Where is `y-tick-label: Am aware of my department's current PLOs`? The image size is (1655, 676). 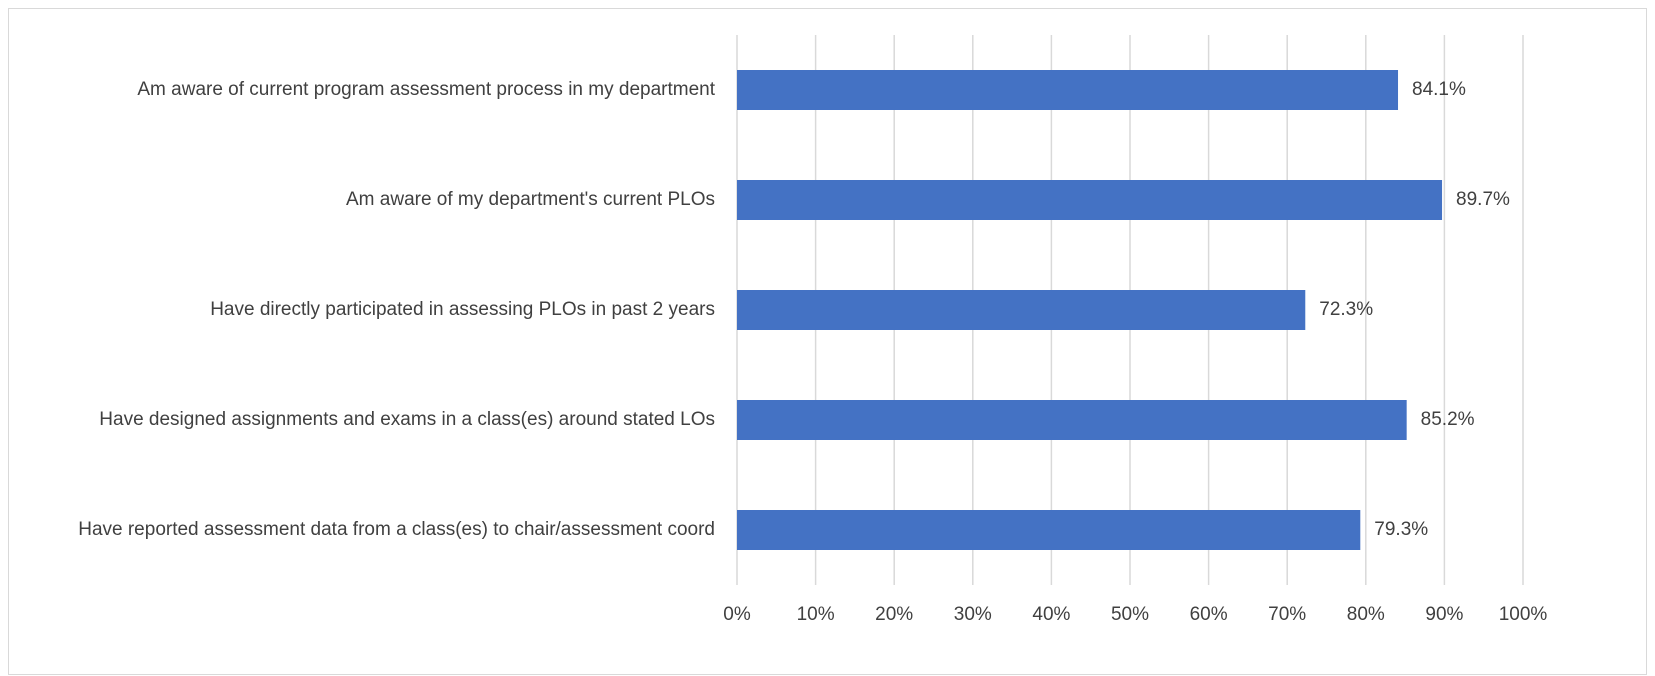
y-tick-label: Am aware of my department's current PLOs is located at coordinates (530, 199).